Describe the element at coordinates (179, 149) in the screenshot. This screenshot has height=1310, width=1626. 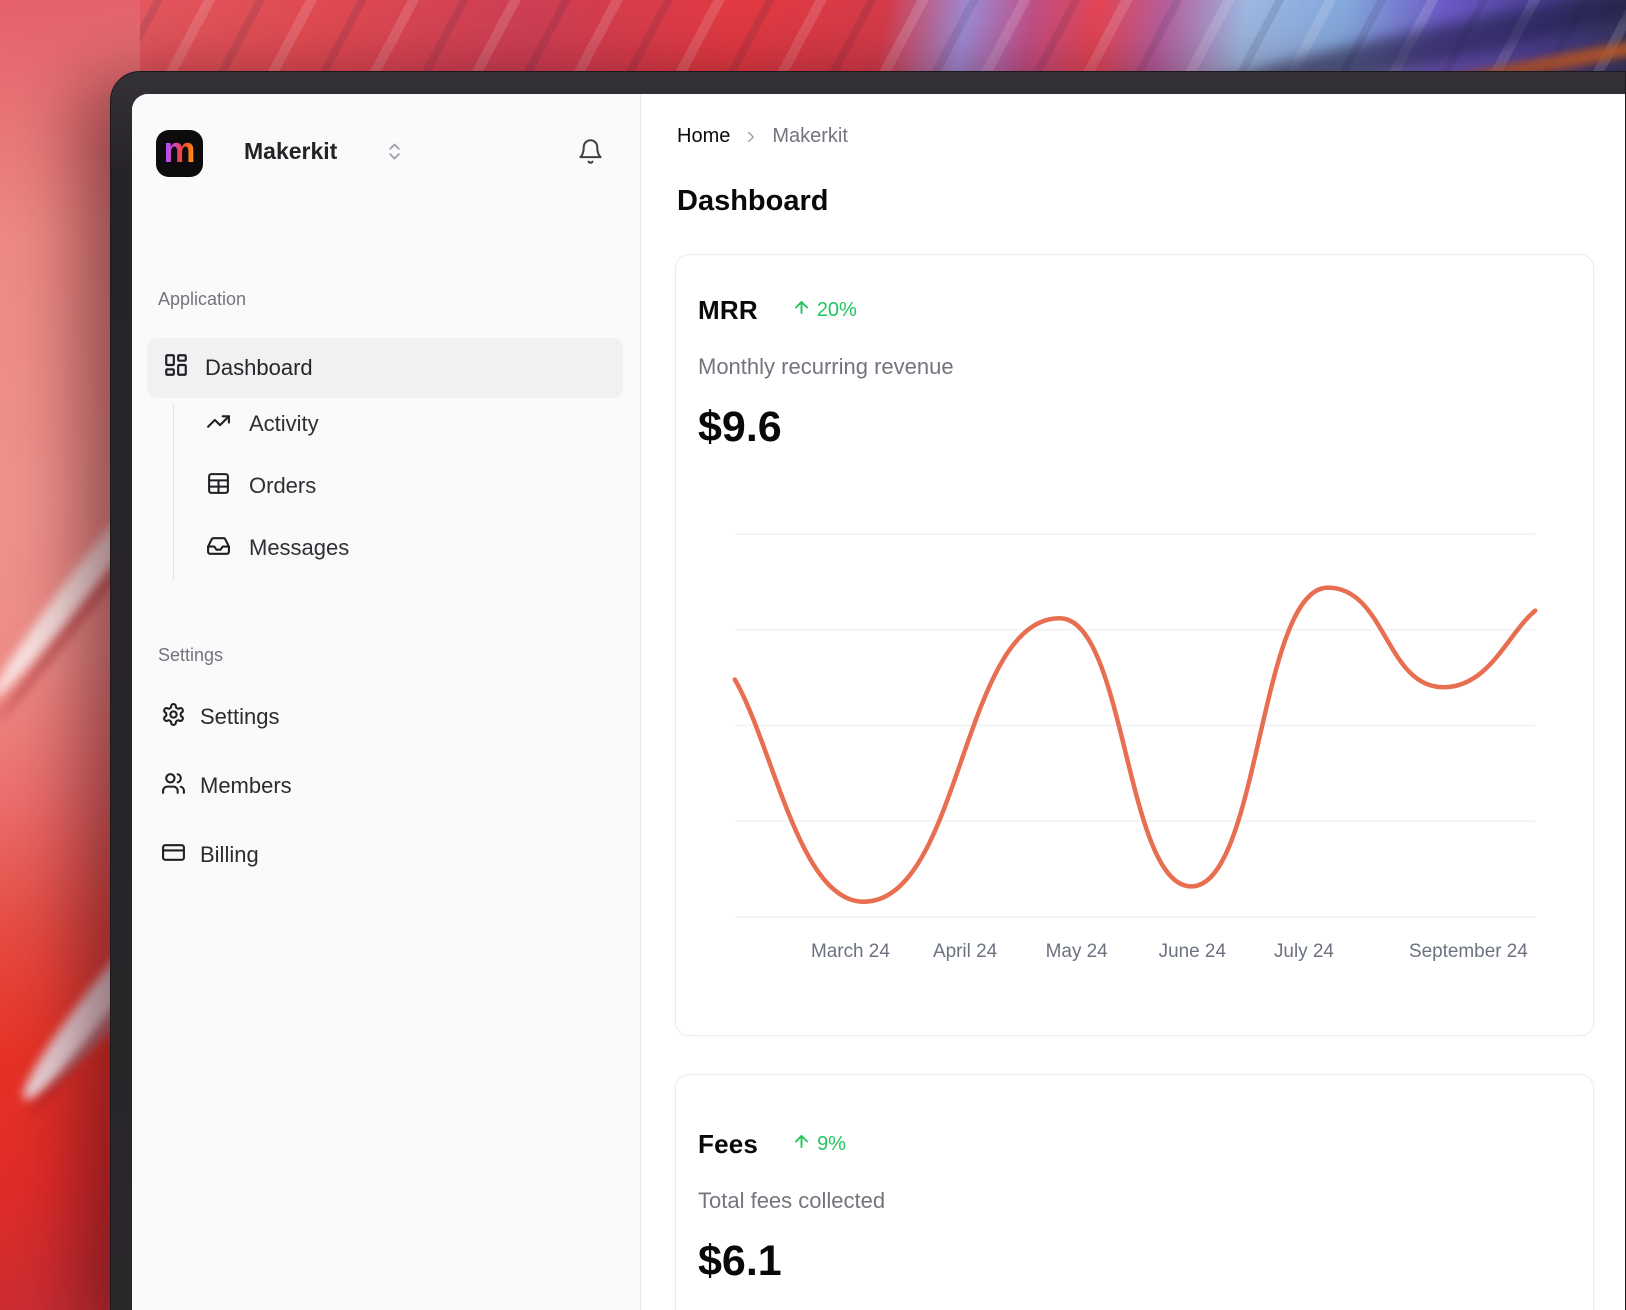
I see `workspace-logo-letter: m` at that location.